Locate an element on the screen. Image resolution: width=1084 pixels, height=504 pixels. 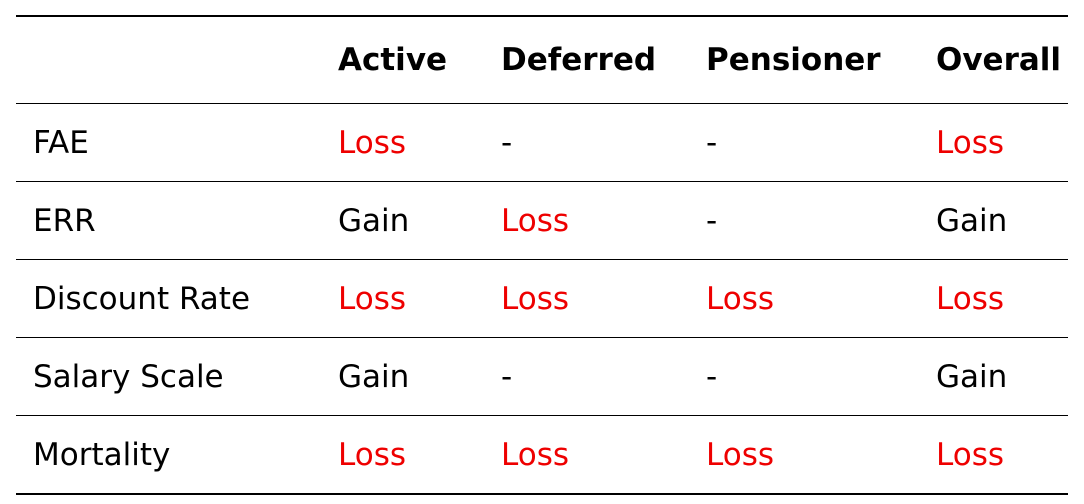
header-corner is located at coordinates (168, 59).